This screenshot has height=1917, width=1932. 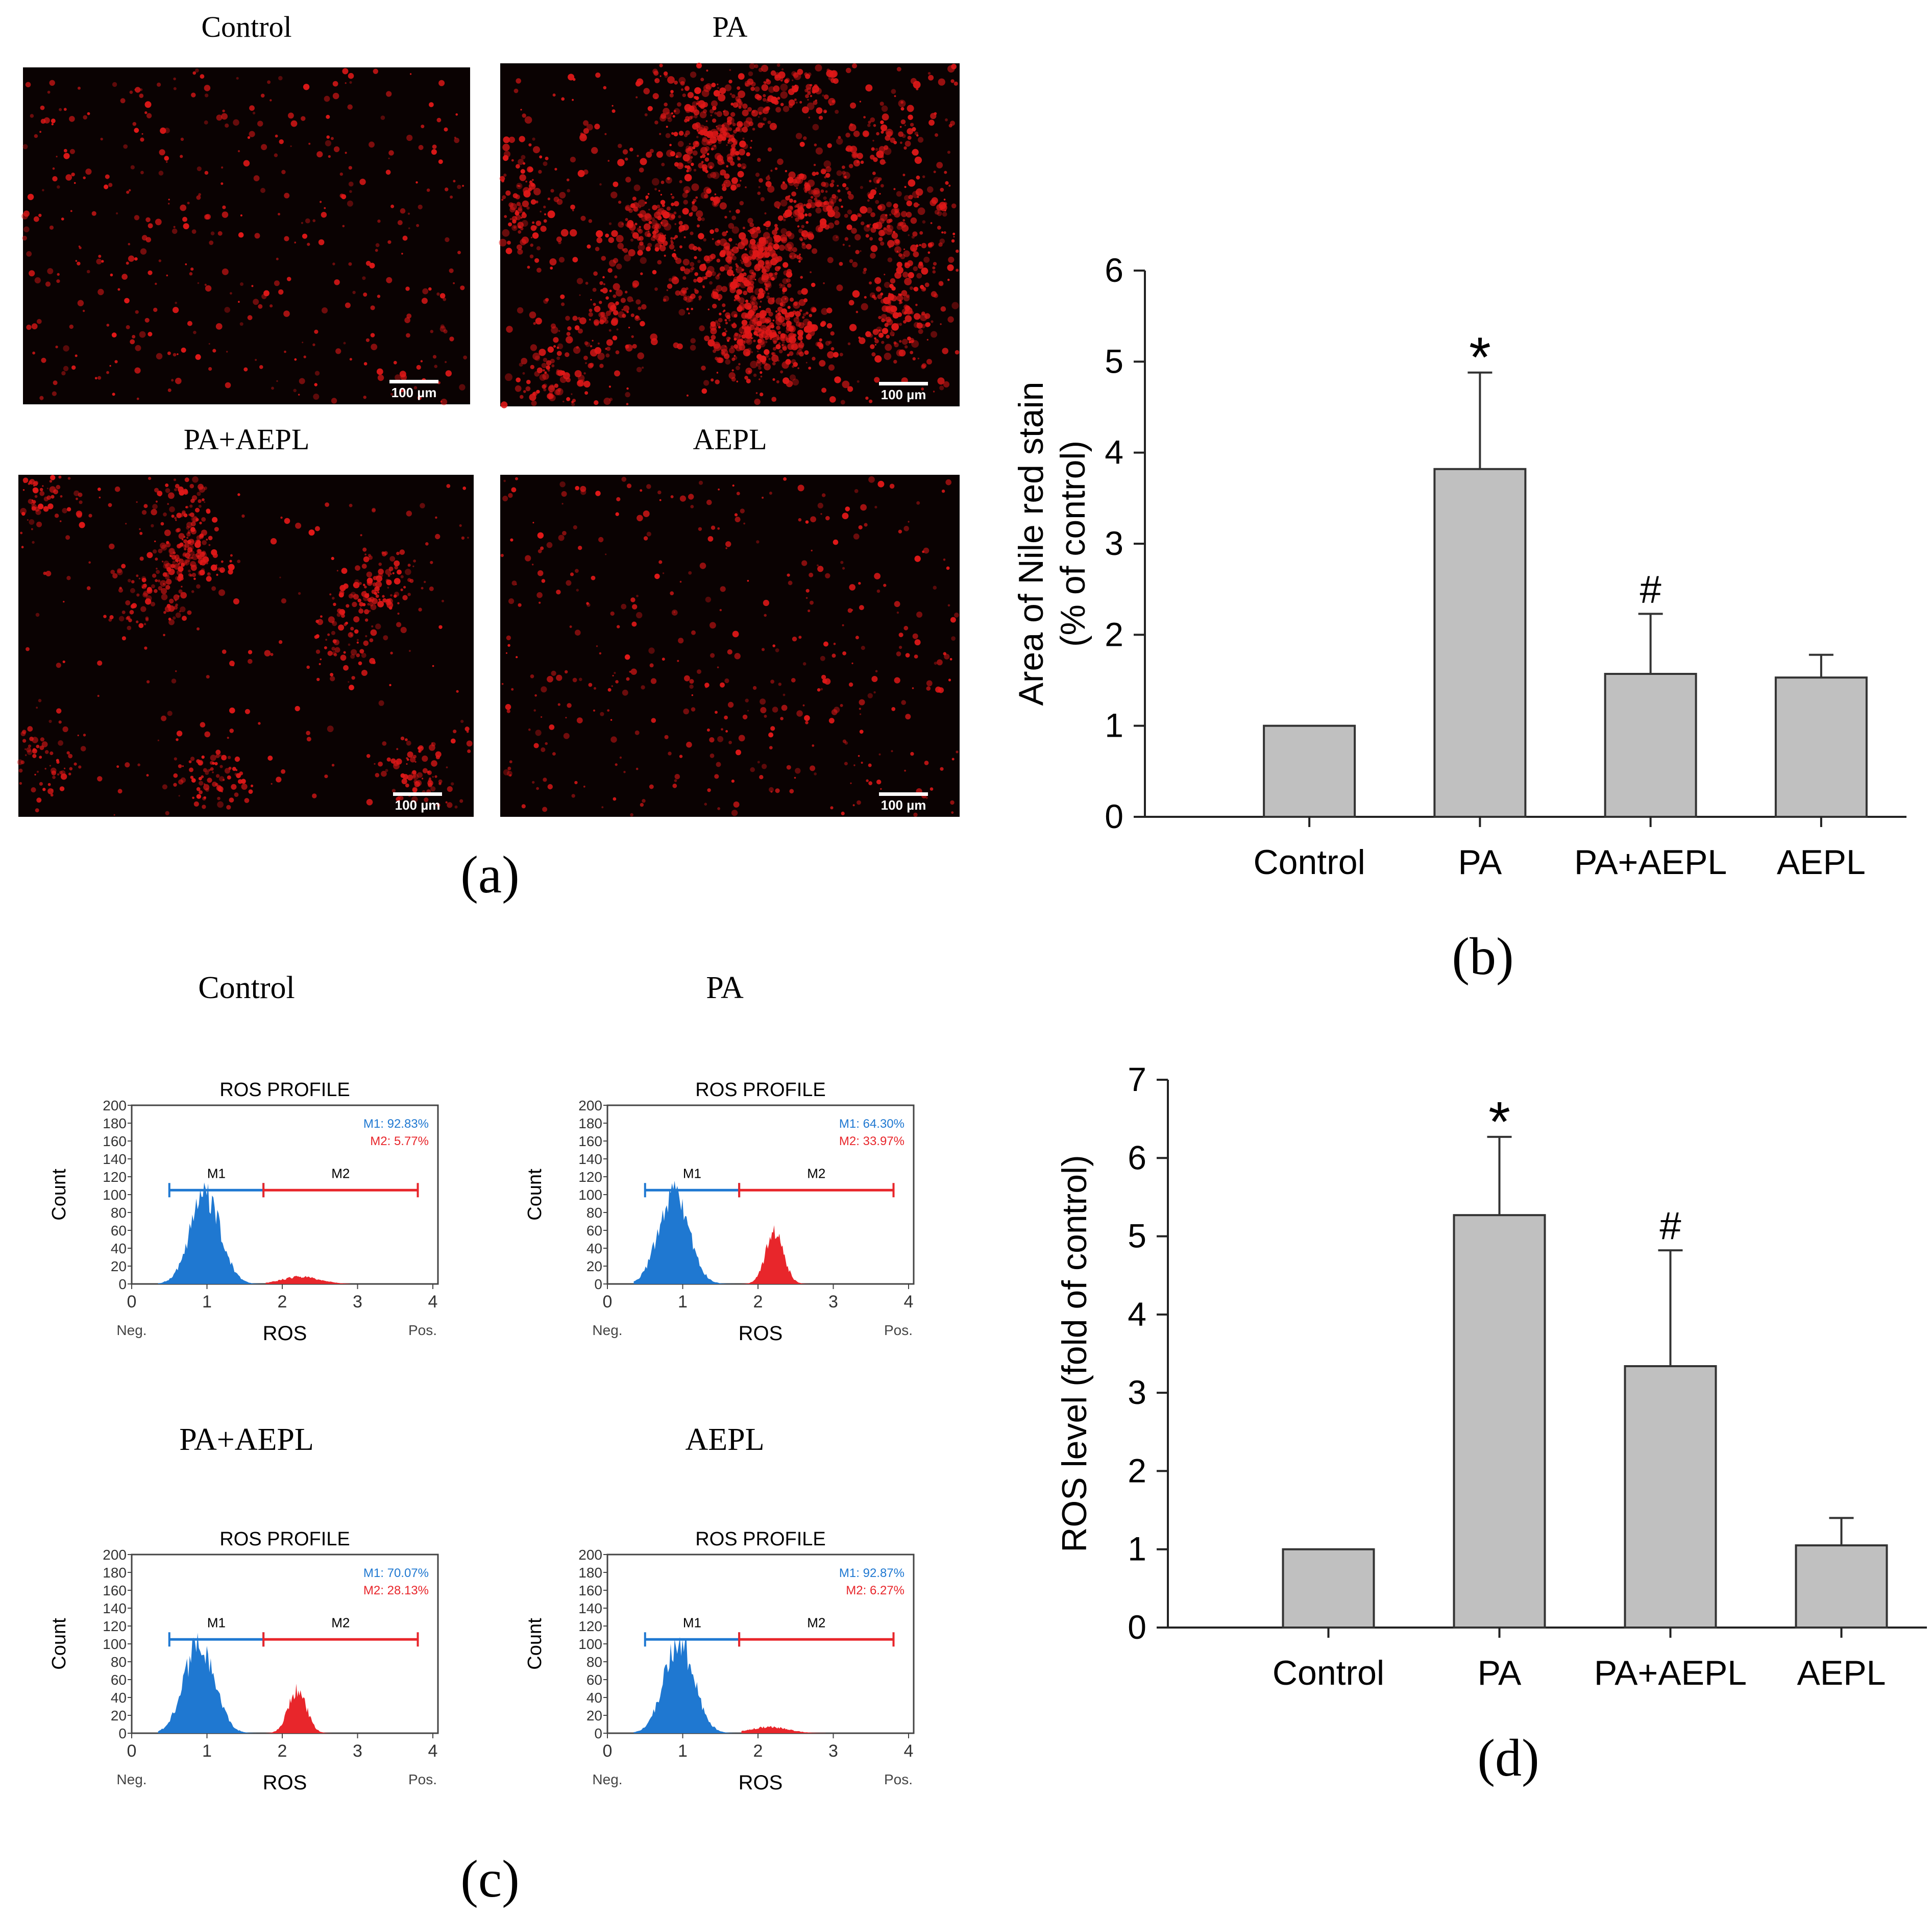 I want to click on m2-gate-label: M2, so click(x=816, y=1622).